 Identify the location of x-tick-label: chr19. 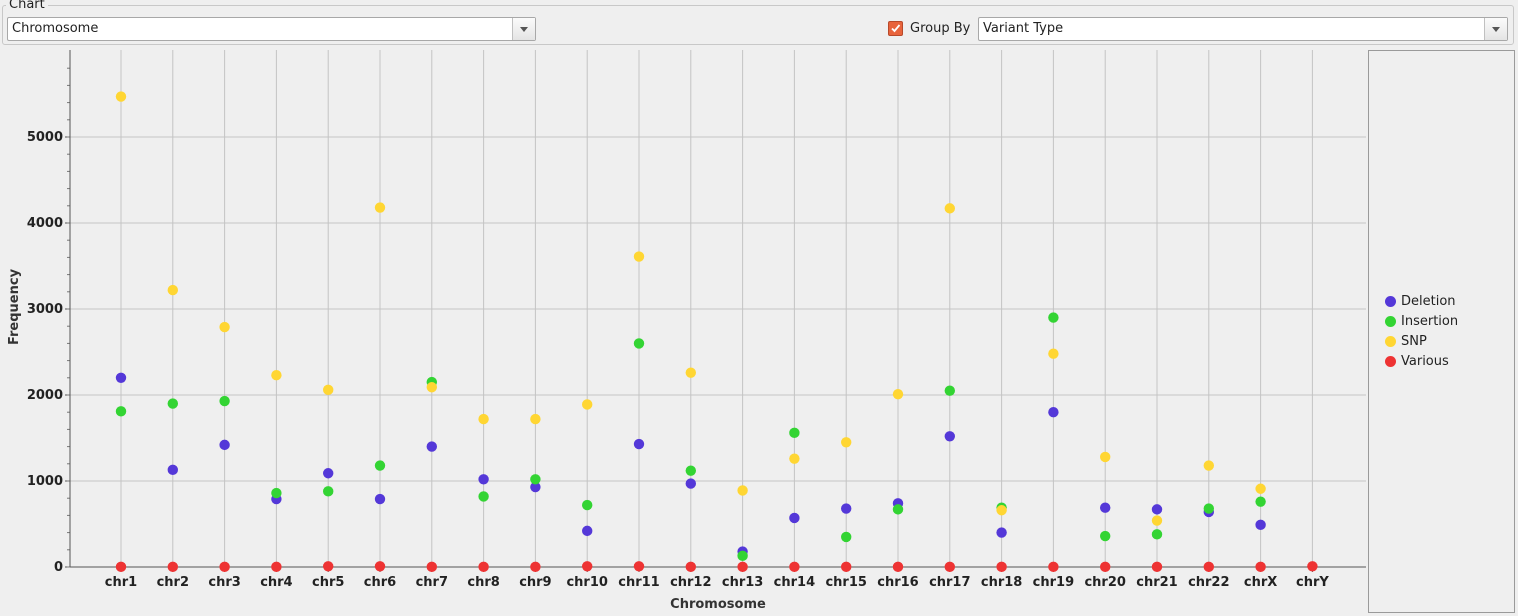
(1053, 582).